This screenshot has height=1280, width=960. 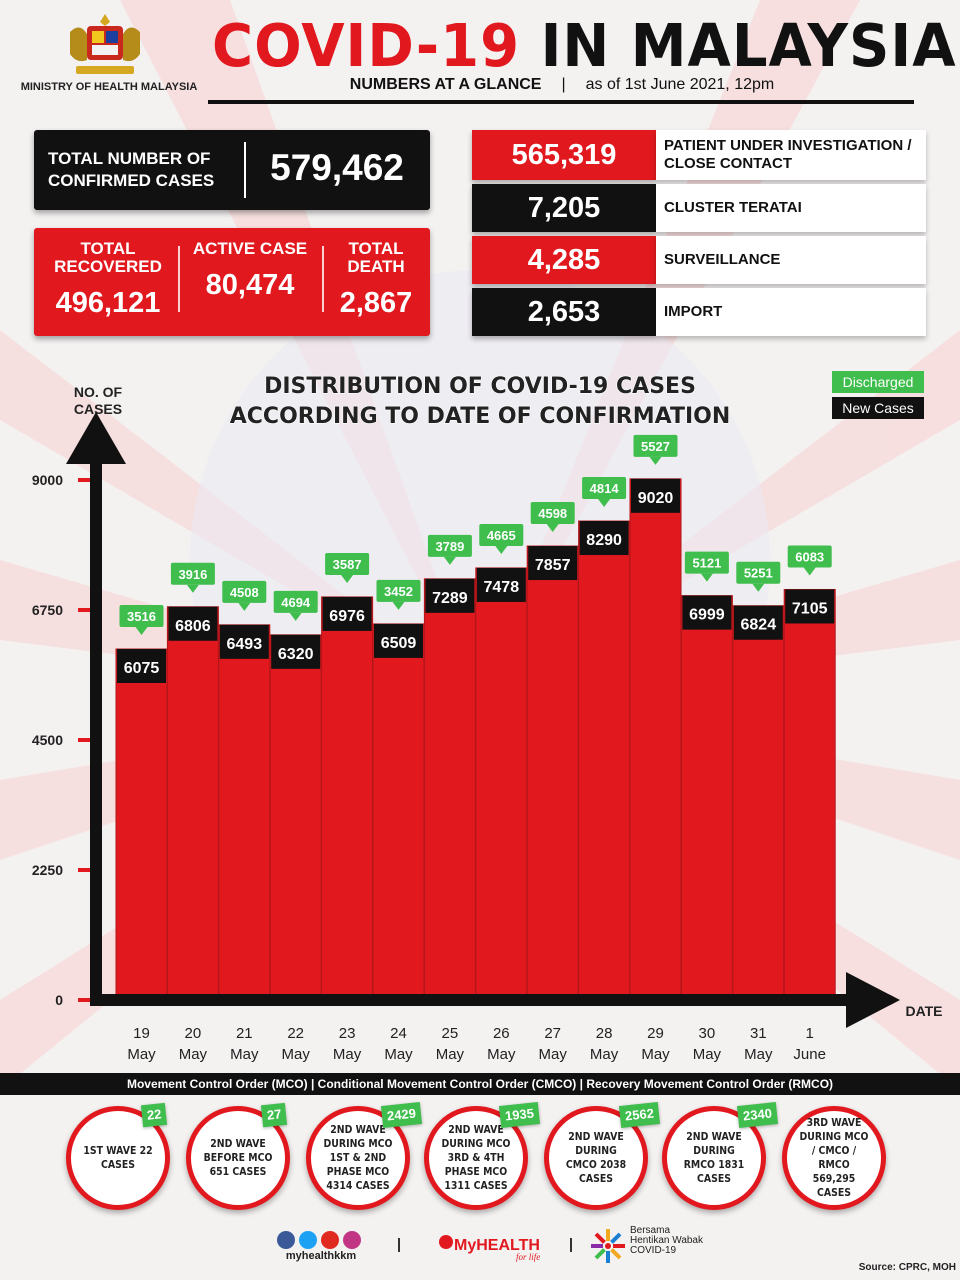 I want to click on legend-swatch-new-cases, so click(x=878, y=408).